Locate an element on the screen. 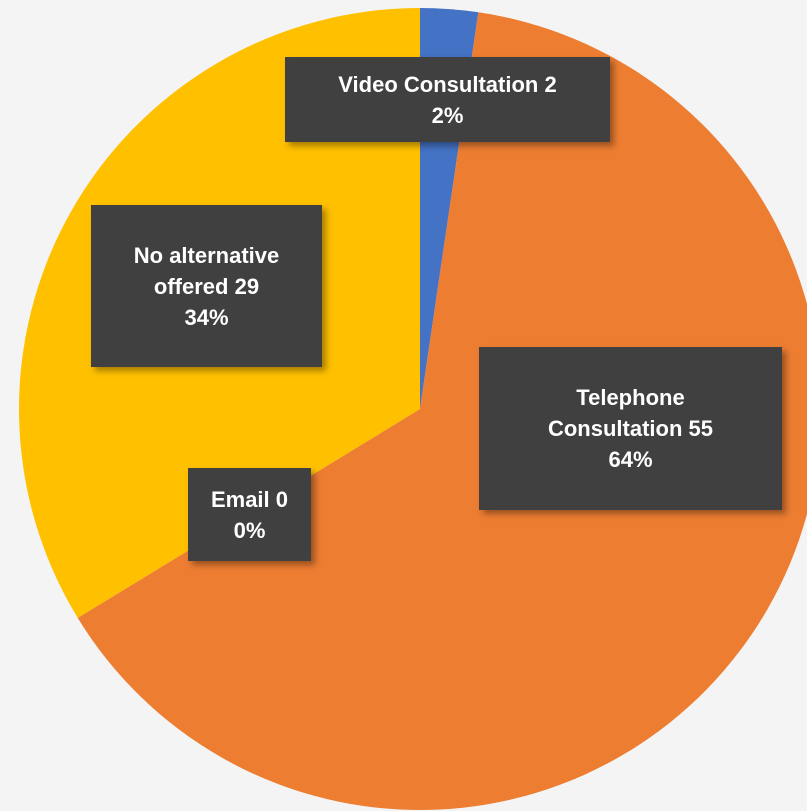 The height and width of the screenshot is (811, 807). category-name: Email is located at coordinates (240, 499).